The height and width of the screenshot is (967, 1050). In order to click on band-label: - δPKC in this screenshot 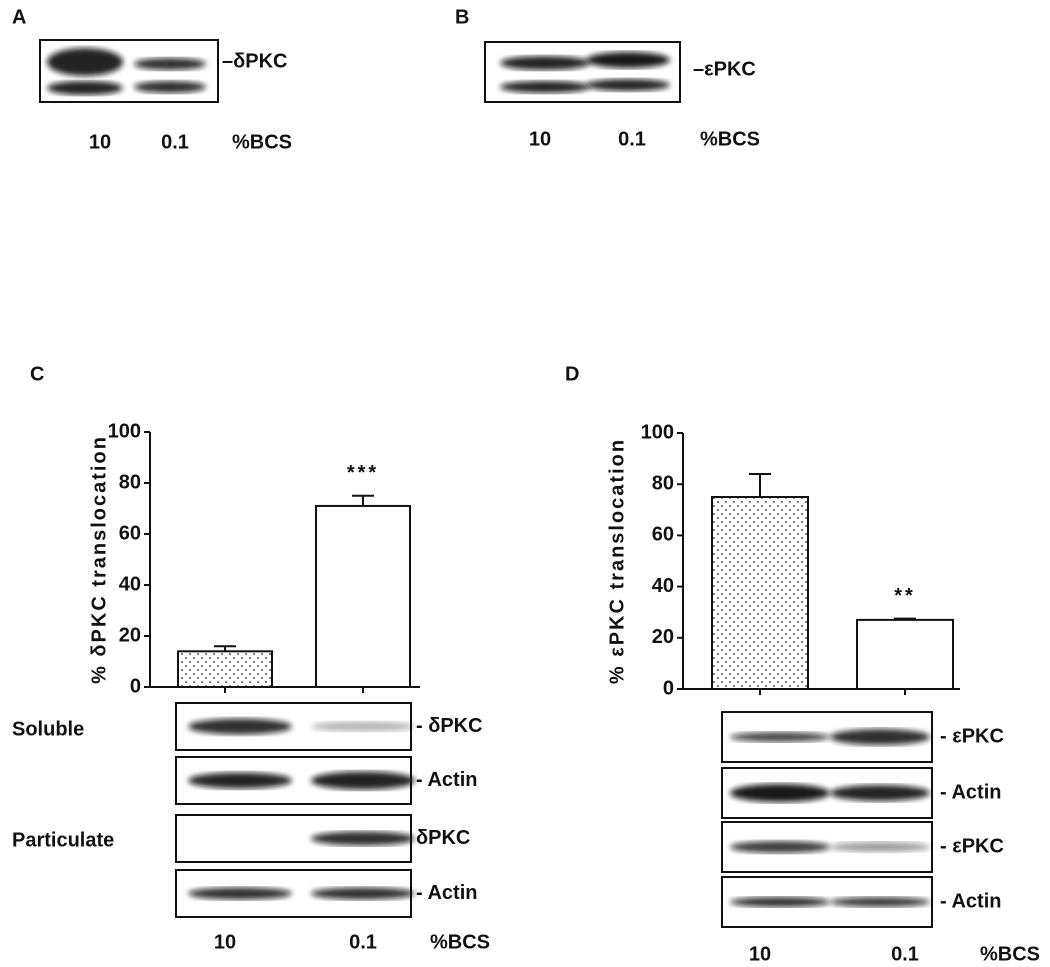, I will do `click(449, 726)`.